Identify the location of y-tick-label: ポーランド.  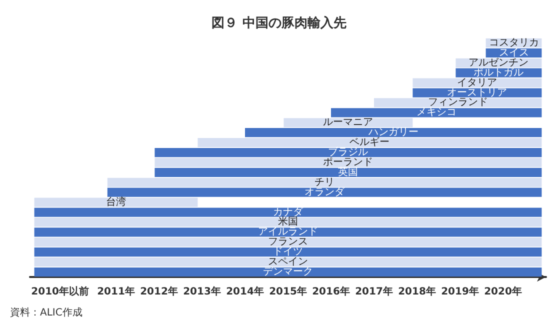
(348, 162).